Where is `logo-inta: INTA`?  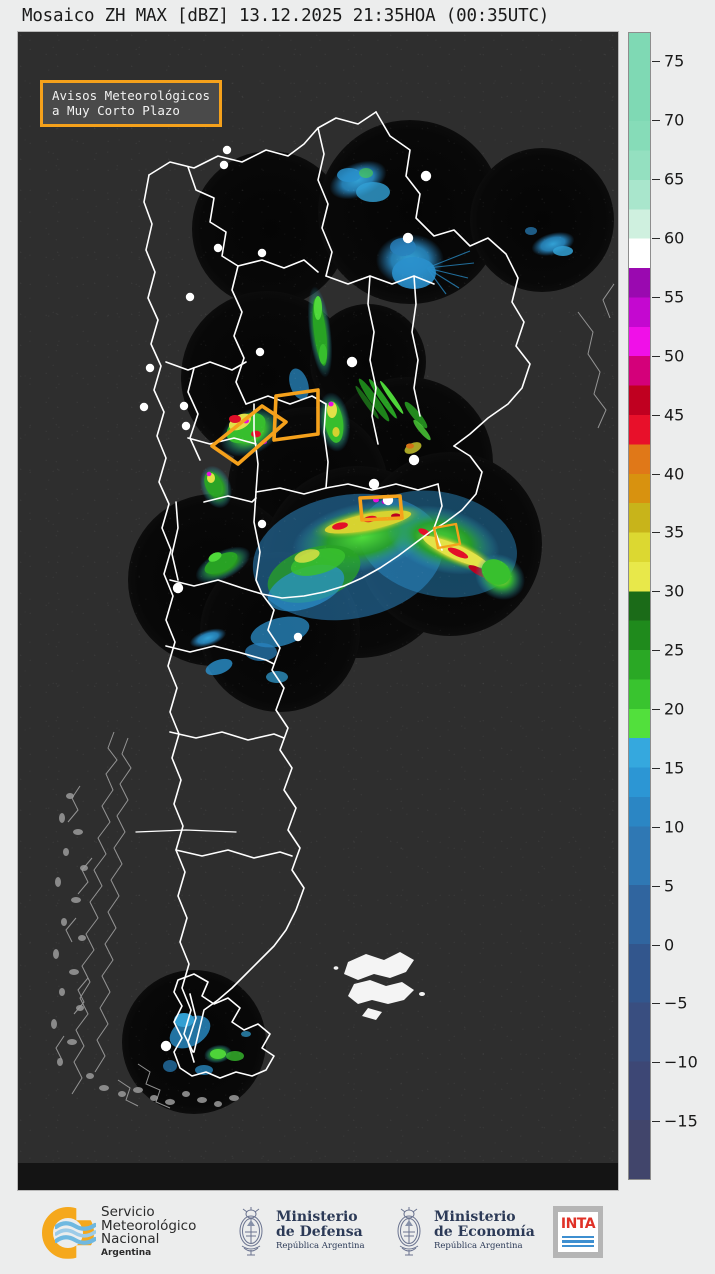 logo-inta: INTA is located at coordinates (578, 1232).